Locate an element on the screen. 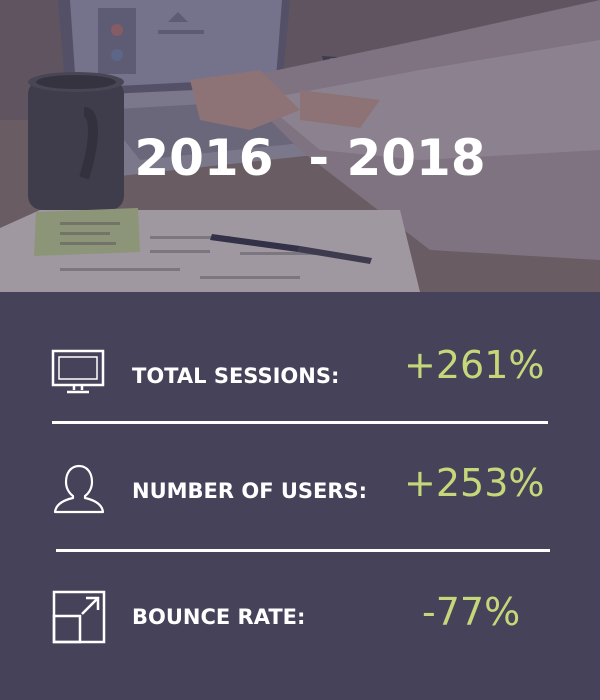 The height and width of the screenshot is (700, 600). total-sessions-label: TOTAL SESSIONS: is located at coordinates (236, 376).